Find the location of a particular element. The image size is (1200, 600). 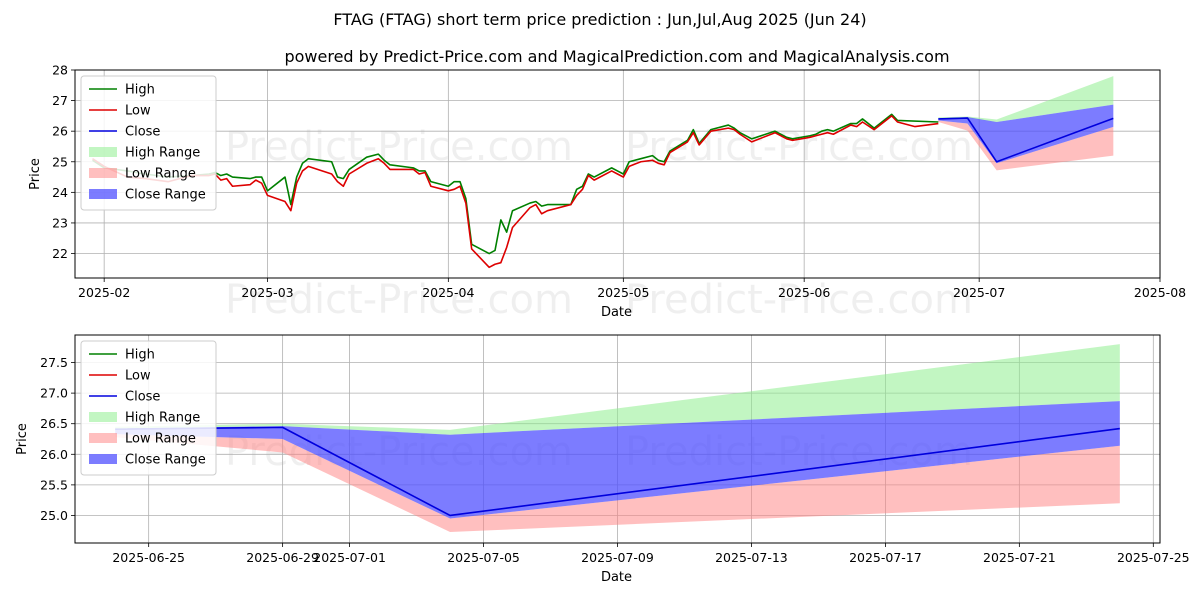

y-tick-label: 25.0 is located at coordinates (54, 515).